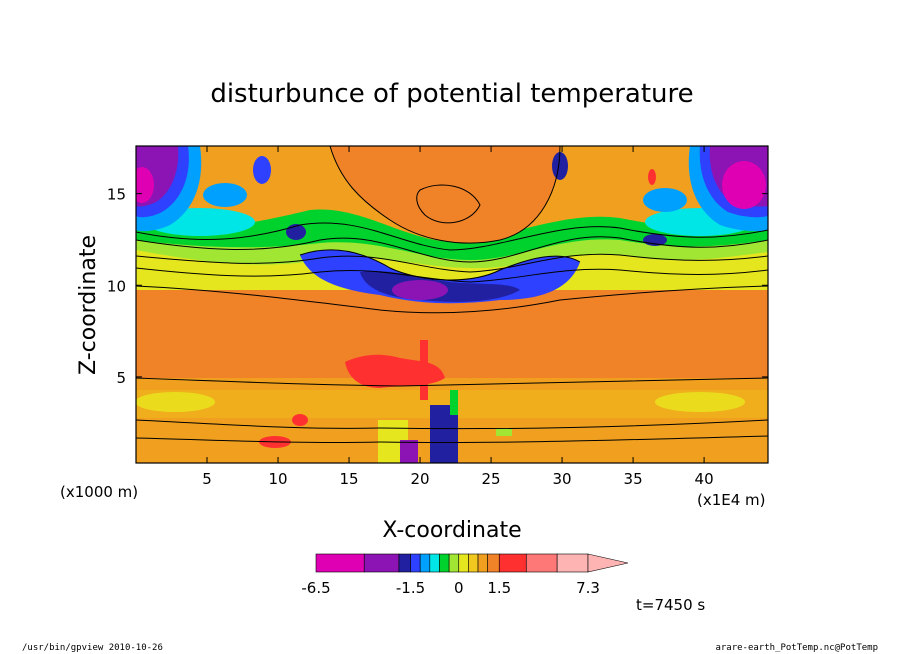 Image resolution: width=904 pixels, height=654 pixels. I want to click on corner-right-core, so click(744, 185).